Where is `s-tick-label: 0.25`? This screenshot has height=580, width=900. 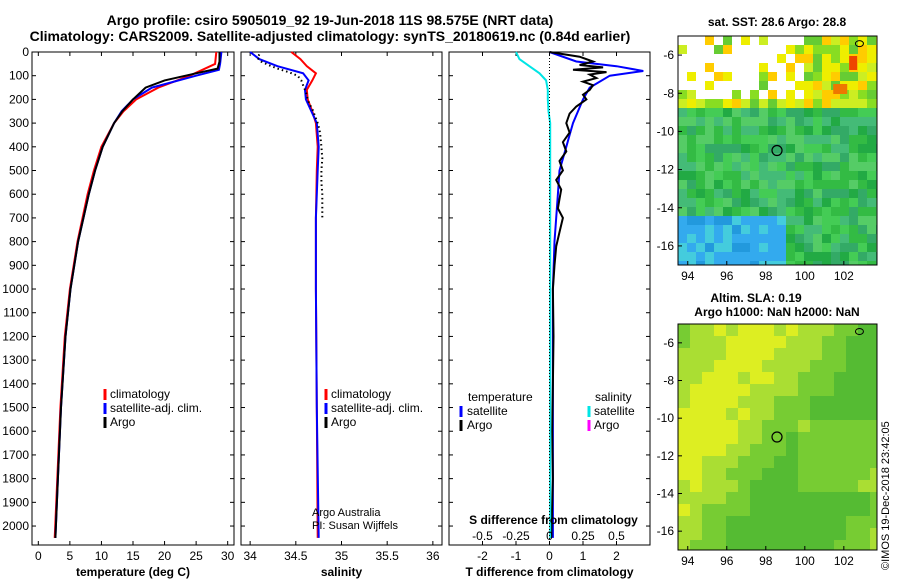
s-tick-label: 0.25 is located at coordinates (583, 536).